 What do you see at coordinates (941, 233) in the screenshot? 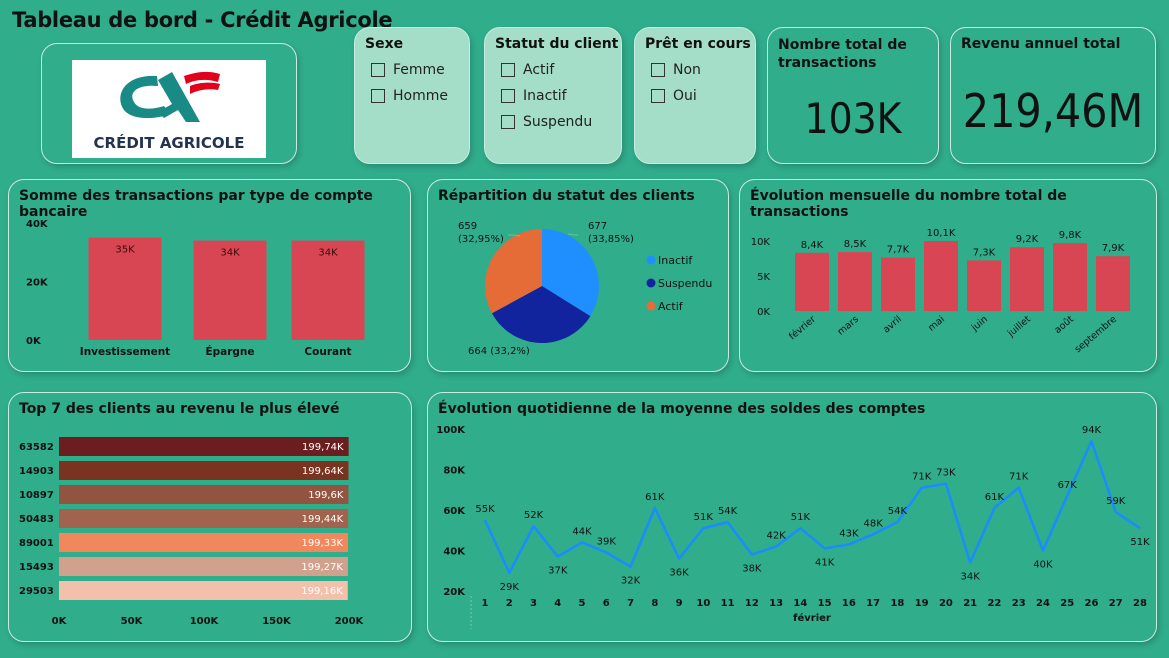
I see `data-label: 10,1K` at bounding box center [941, 233].